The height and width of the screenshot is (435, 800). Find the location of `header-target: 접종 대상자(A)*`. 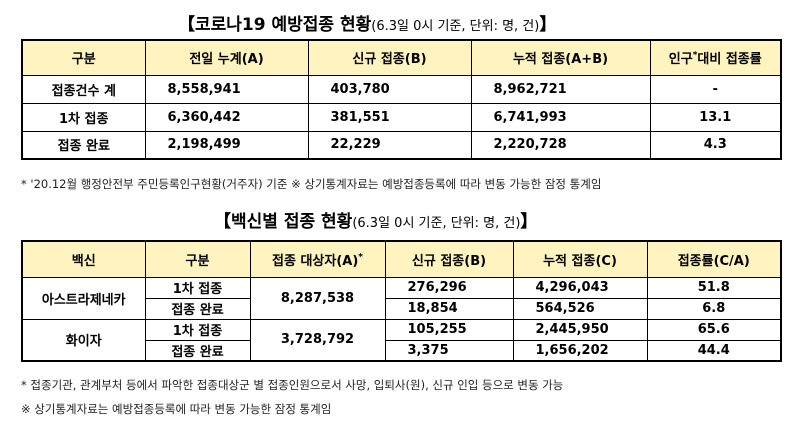

header-target: 접종 대상자(A)* is located at coordinates (317, 259).